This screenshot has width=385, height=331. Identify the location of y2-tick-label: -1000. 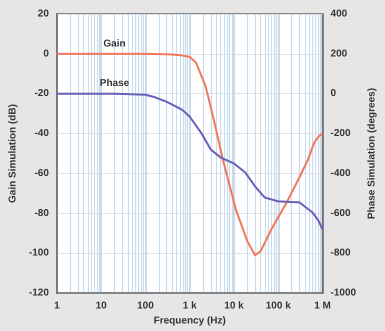
(343, 293).